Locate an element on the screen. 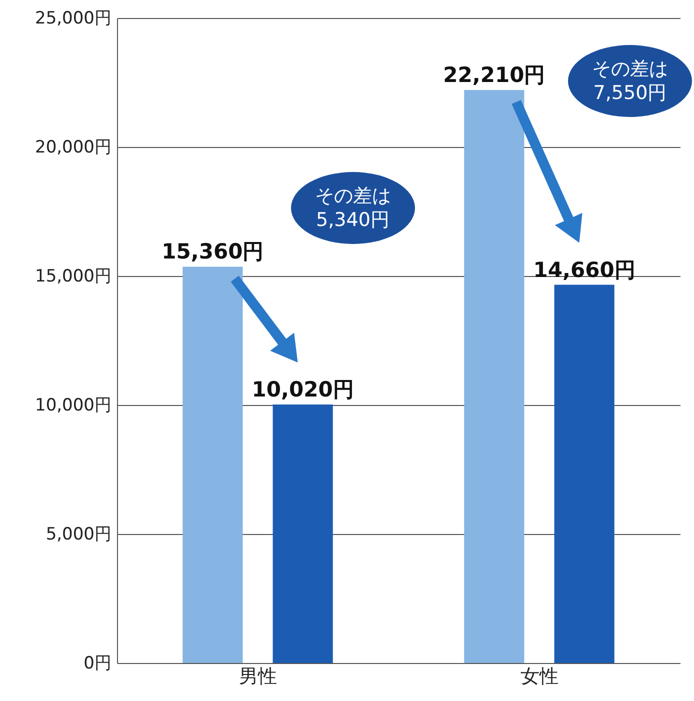  y-tick-label: 5,000円 is located at coordinates (79, 534).